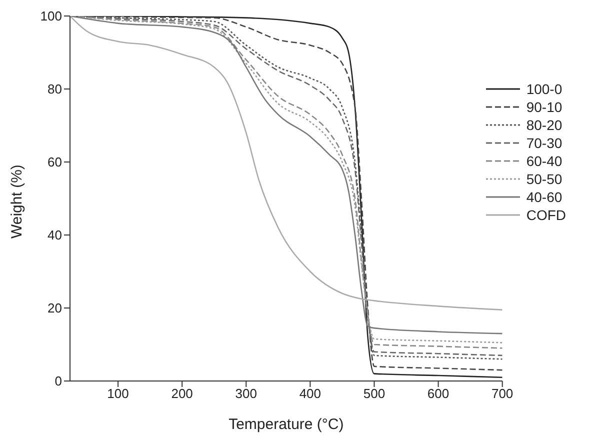  What do you see at coordinates (544, 179) in the screenshot?
I see `legend-label: 50-50` at bounding box center [544, 179].